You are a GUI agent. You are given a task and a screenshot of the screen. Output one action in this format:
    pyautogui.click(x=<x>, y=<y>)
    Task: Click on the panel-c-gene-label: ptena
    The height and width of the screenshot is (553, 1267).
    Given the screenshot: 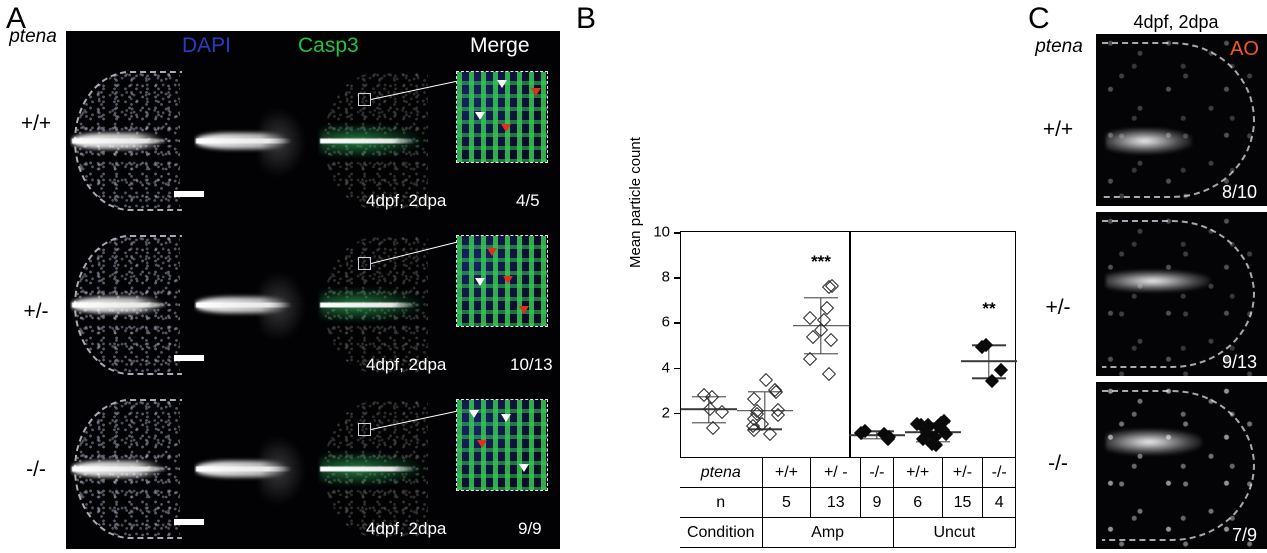 What is the action you would take?
    pyautogui.click(x=1059, y=46)
    